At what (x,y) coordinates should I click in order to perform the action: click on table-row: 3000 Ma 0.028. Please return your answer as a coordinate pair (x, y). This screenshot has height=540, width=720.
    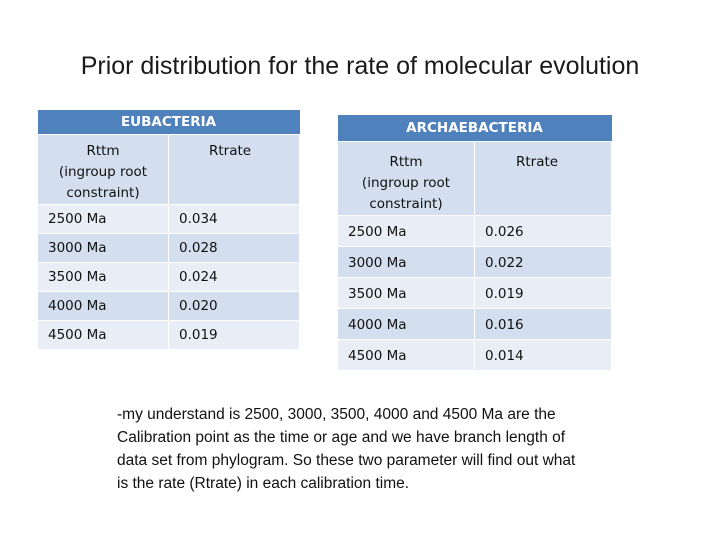
    Looking at the image, I should click on (169, 248).